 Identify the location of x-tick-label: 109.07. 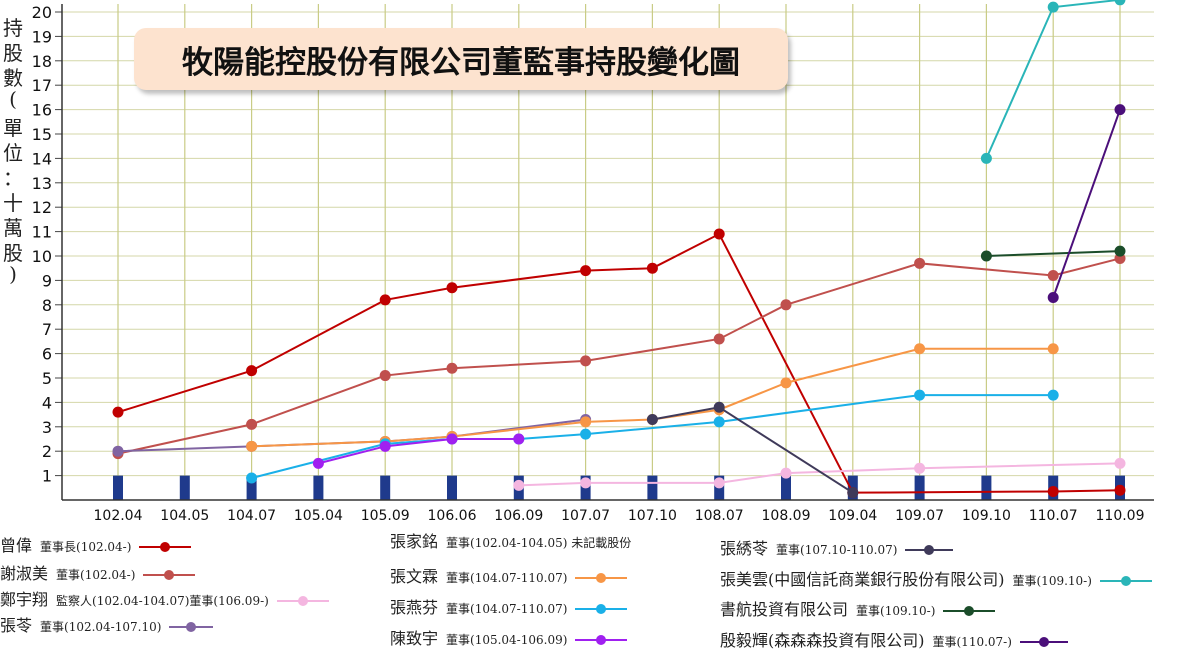
(919, 516).